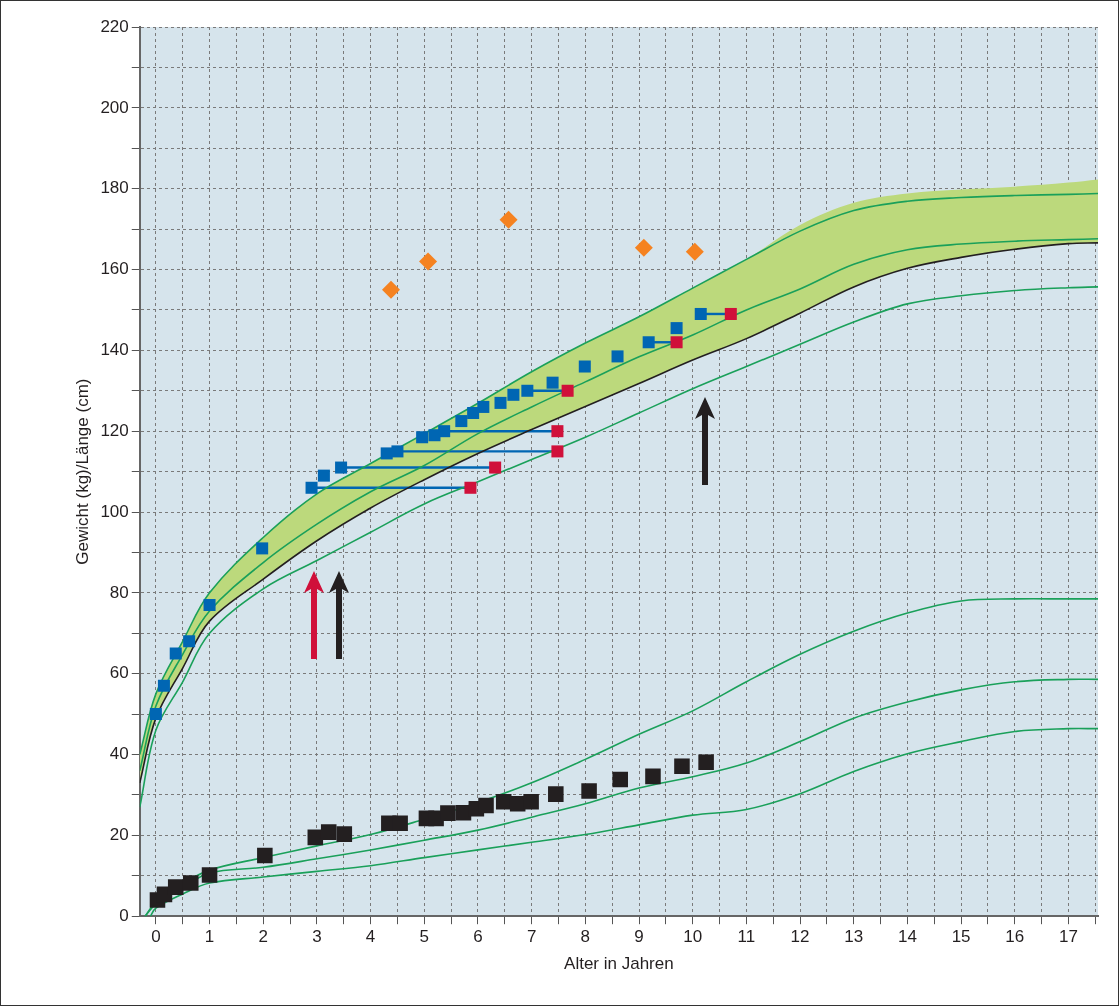 The image size is (1119, 1006). Describe the element at coordinates (531, 937) in the screenshot. I see `x-tick-label: 7` at that location.